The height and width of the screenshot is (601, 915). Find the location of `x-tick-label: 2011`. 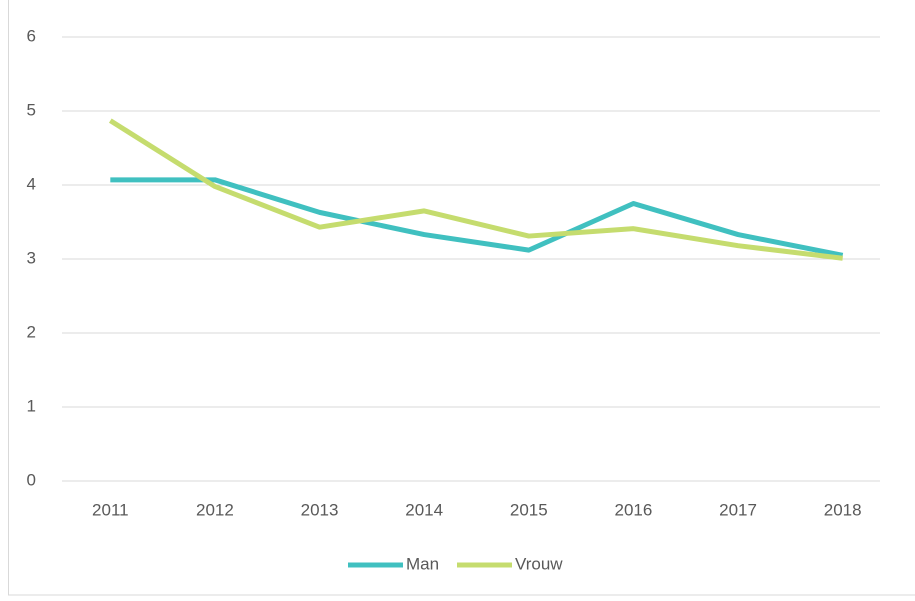

x-tick-label: 2011 is located at coordinates (110, 509).